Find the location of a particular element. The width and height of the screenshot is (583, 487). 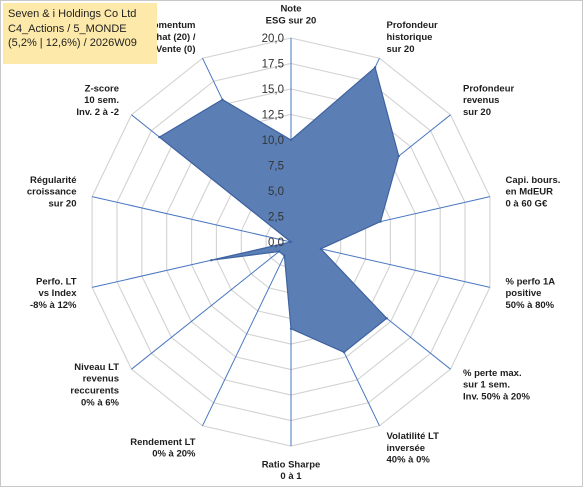

axis-label: Note ESG sur 20 is located at coordinates (291, 15).